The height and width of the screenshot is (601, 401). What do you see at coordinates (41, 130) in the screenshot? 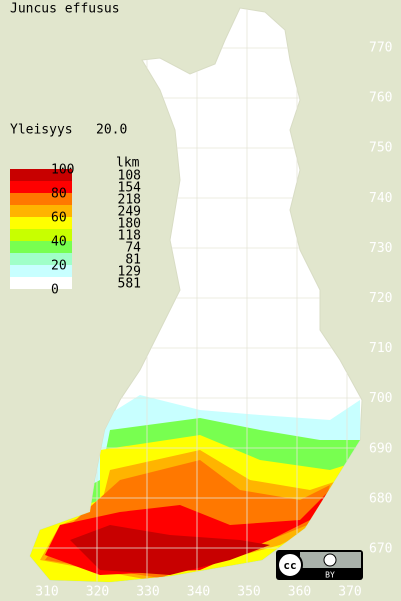
I see `frequency-label: Yleisyys` at bounding box center [41, 130].